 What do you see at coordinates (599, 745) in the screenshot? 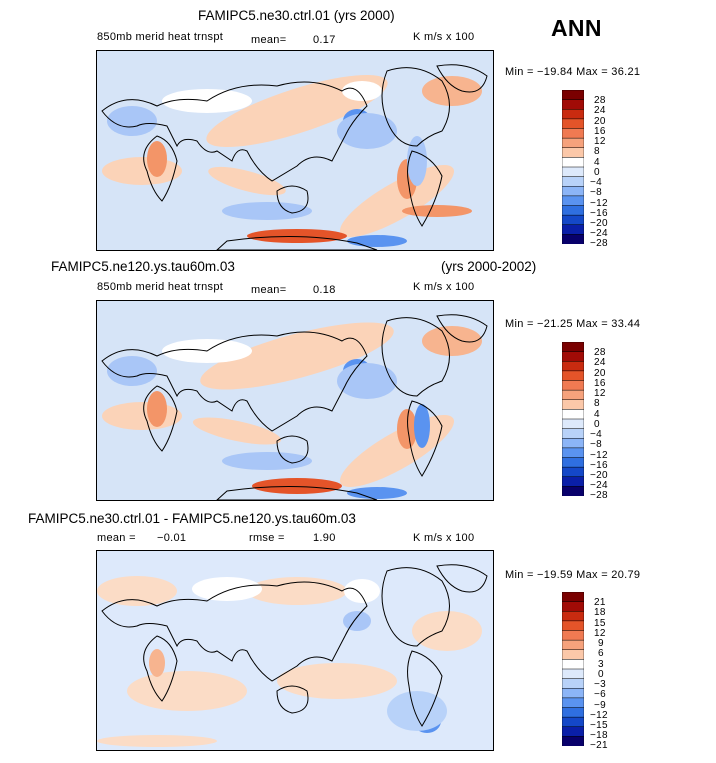
I see `panel-3-level-label: −21` at bounding box center [599, 745].